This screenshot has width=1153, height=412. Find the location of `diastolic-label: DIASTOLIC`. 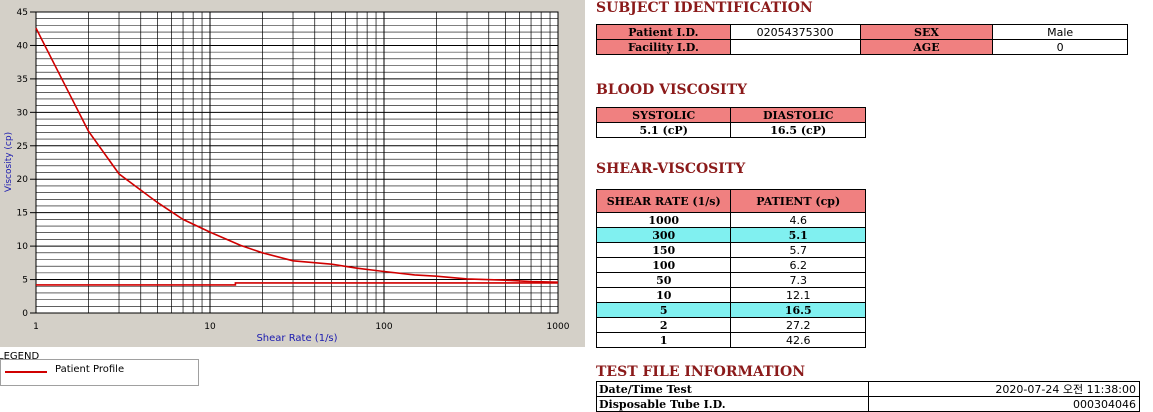

diastolic-label: DIASTOLIC is located at coordinates (798, 115).